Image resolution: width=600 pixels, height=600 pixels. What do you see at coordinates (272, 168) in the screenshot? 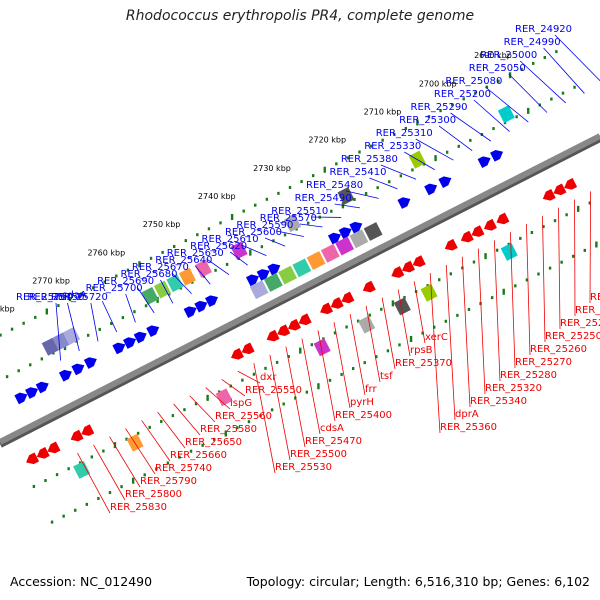
I see `scale-label: 2730 kbp` at bounding box center [272, 168].